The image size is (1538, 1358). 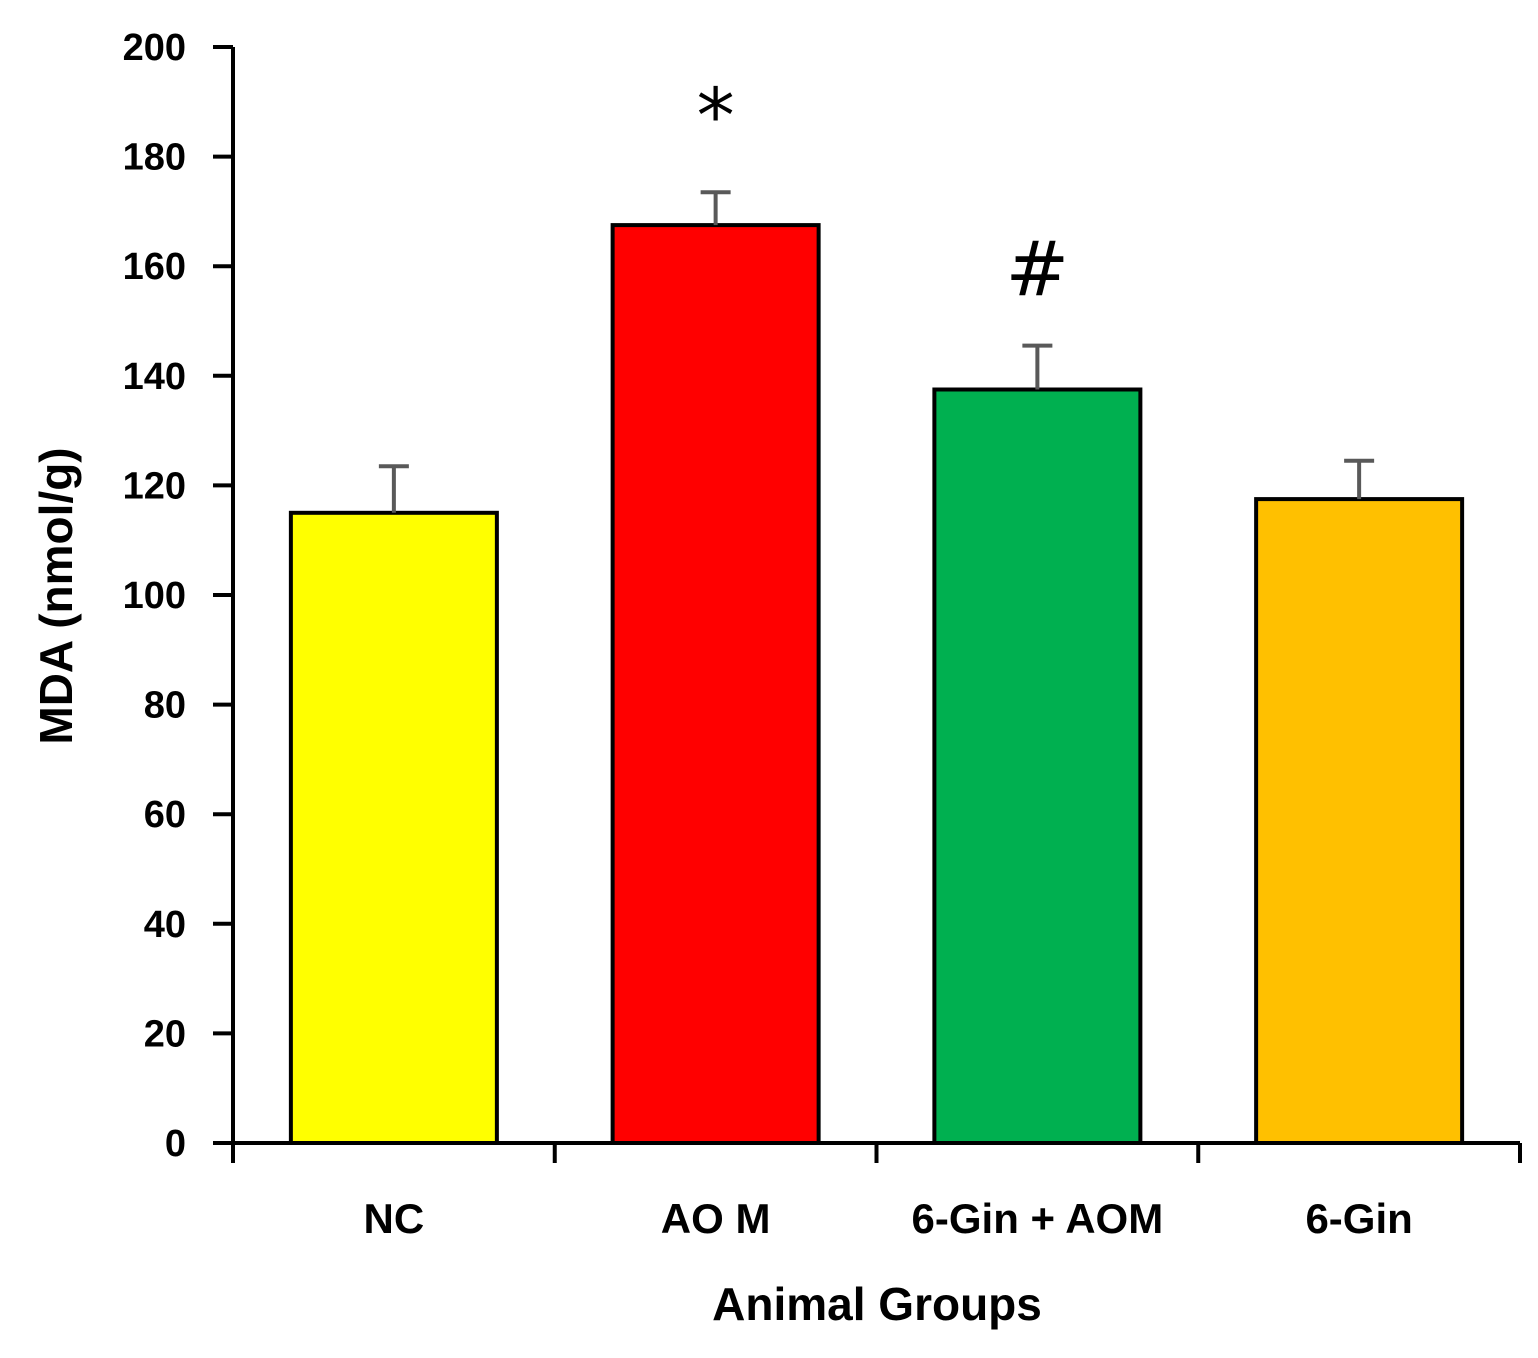 What do you see at coordinates (154, 158) in the screenshot?
I see `y-tick-label: 180` at bounding box center [154, 158].